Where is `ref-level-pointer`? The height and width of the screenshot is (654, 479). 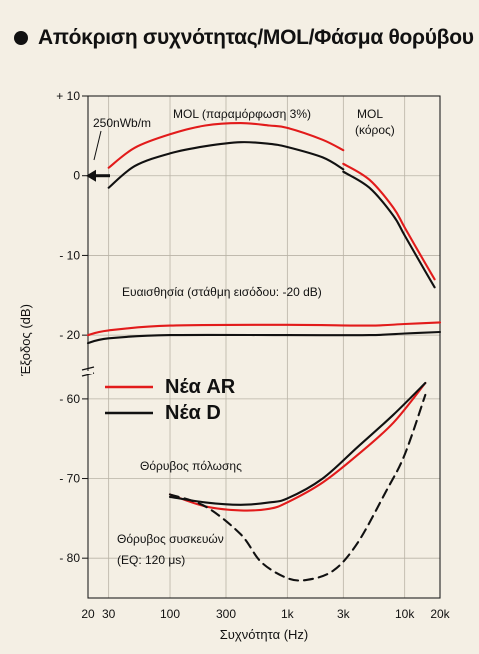 ref-level-pointer is located at coordinates (97, 145).